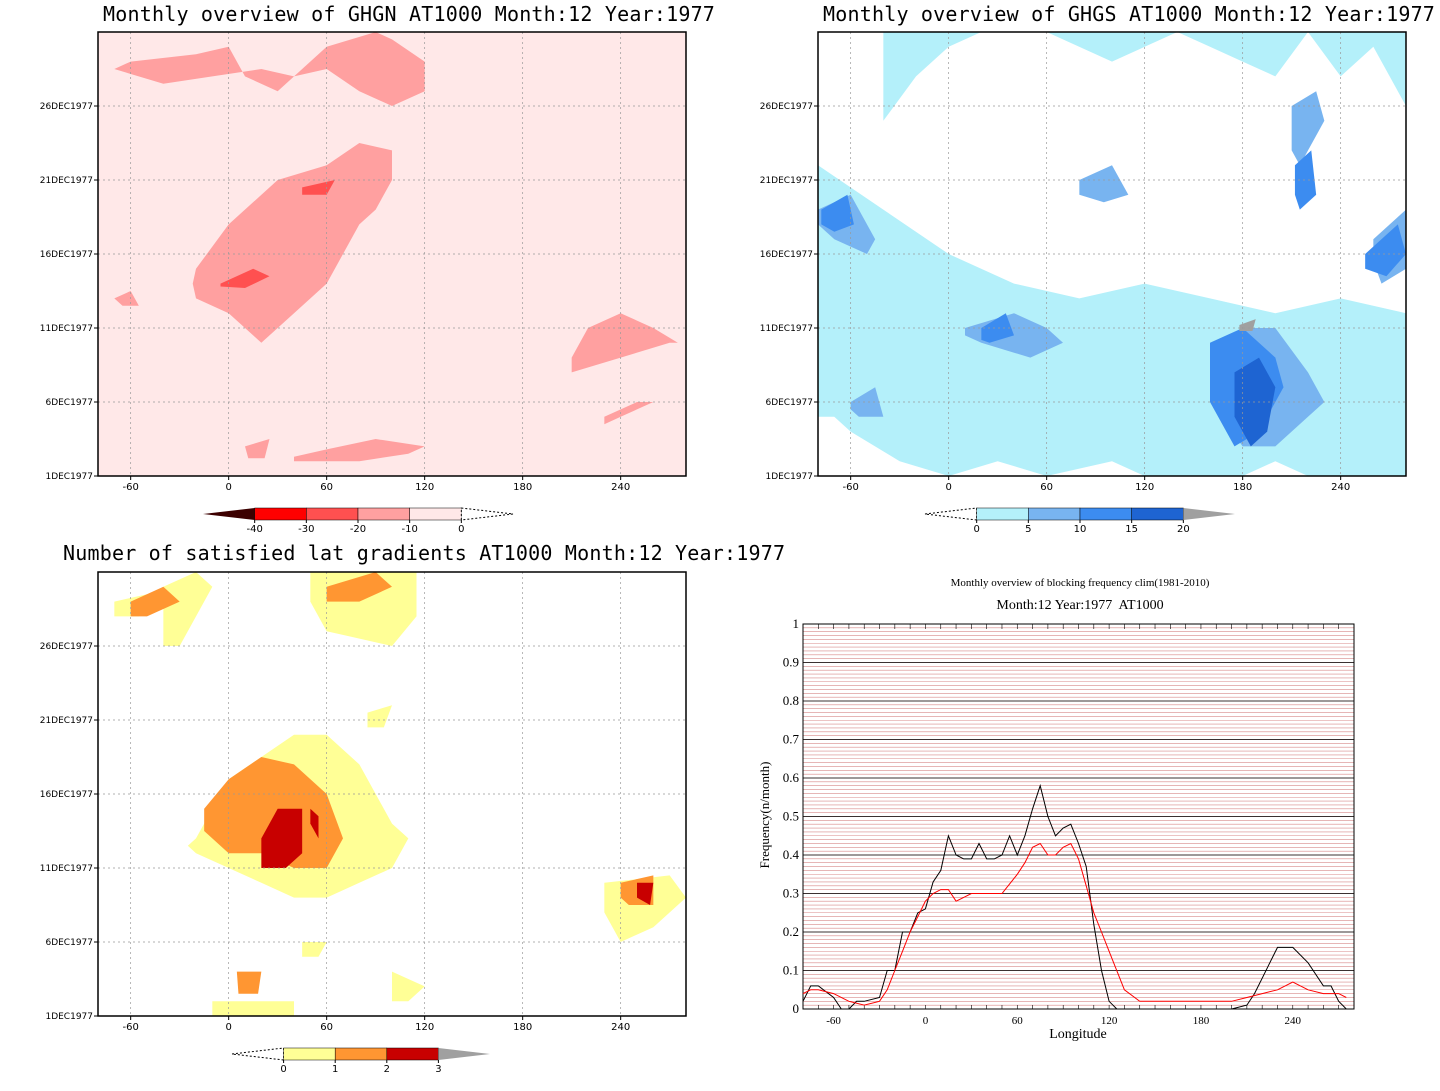 The image size is (1440, 1091). What do you see at coordinates (358, 529) in the screenshot?
I see `colorbar-label: -20` at bounding box center [358, 529].